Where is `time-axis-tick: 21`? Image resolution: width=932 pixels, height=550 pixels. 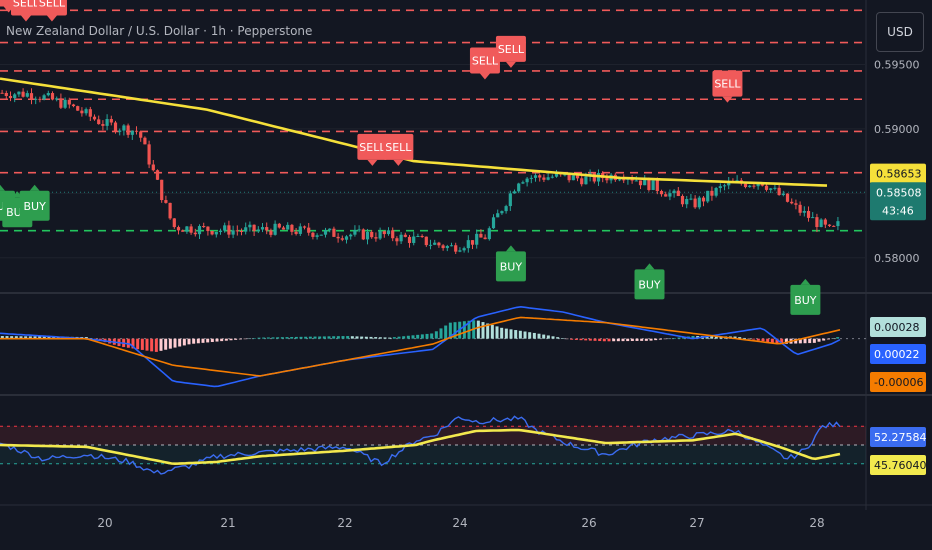
time-axis-tick: 21 is located at coordinates (227, 523).